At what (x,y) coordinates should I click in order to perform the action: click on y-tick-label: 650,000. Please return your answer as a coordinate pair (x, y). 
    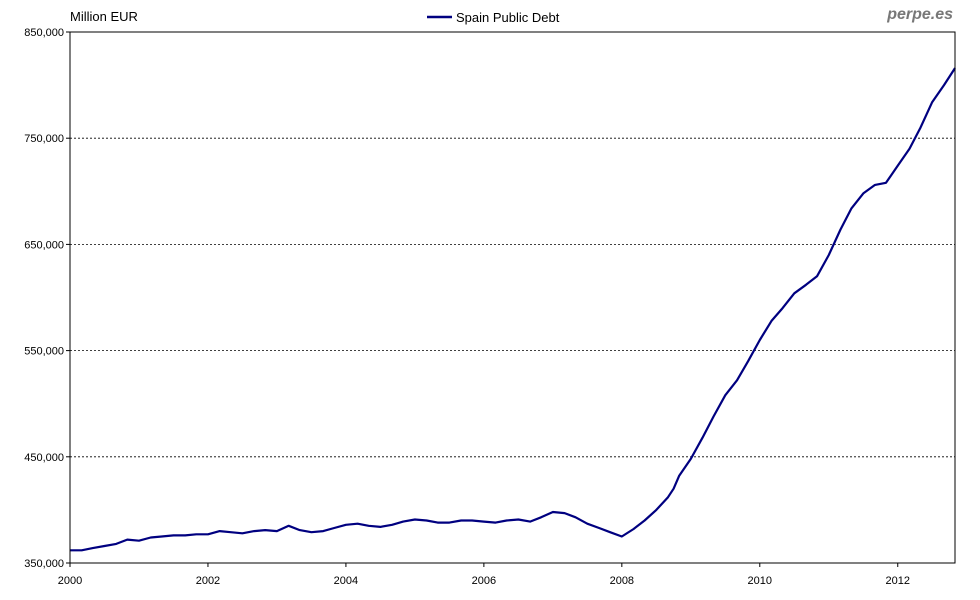
    Looking at the image, I should click on (44, 245).